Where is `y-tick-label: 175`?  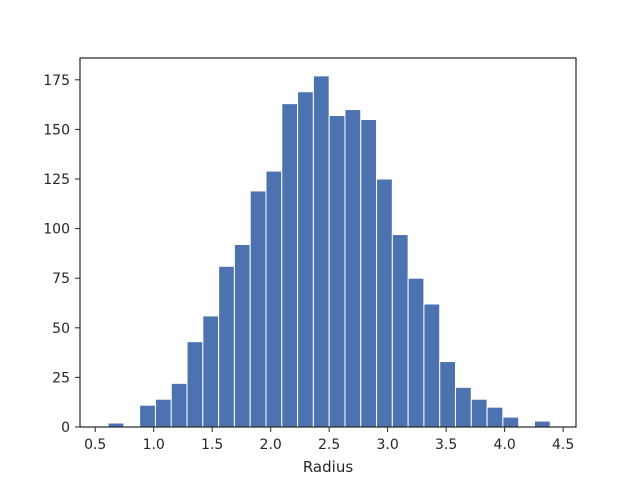 y-tick-label: 175 is located at coordinates (56, 81).